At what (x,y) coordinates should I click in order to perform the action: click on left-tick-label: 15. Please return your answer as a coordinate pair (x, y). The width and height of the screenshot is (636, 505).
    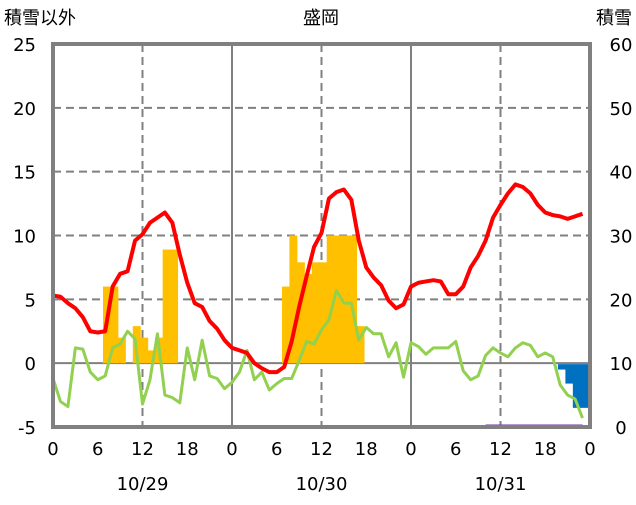
    Looking at the image, I should click on (24, 173).